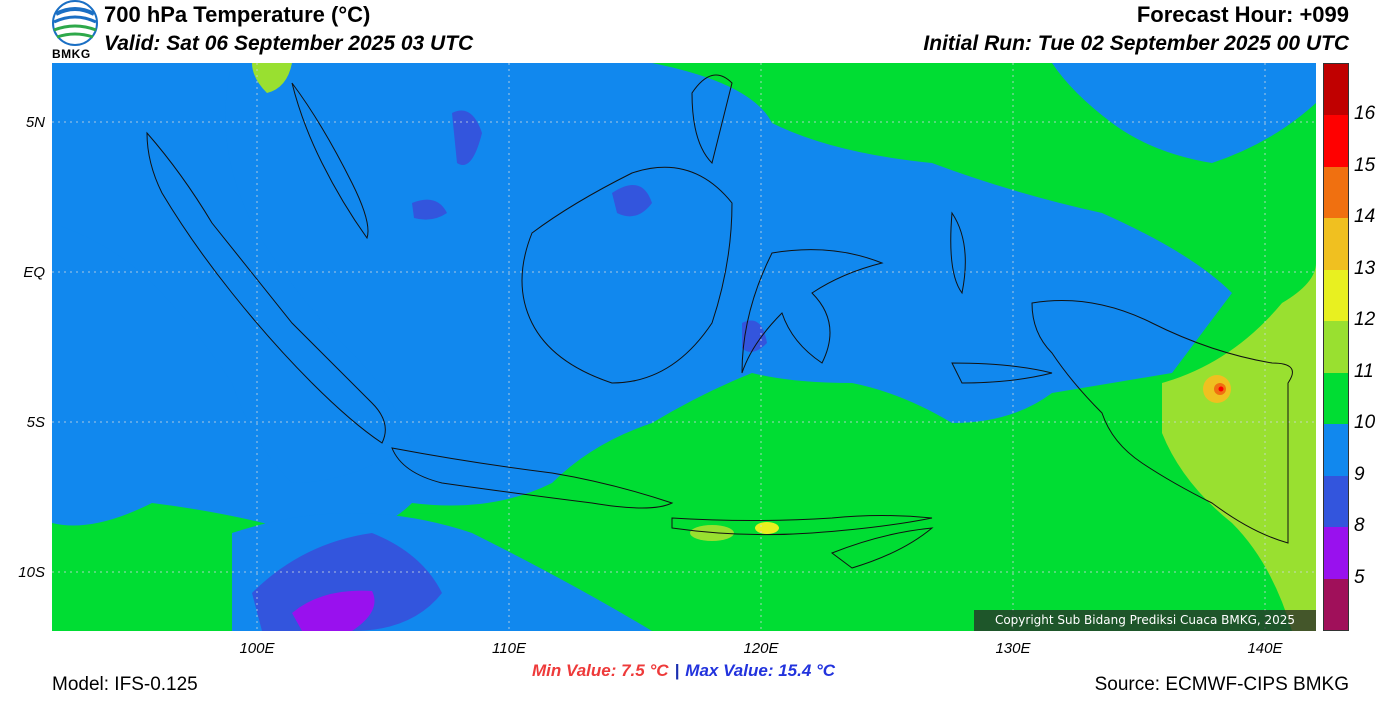 The height and width of the screenshot is (709, 1400). I want to click on contour-8c-small-a, so click(467, 137).